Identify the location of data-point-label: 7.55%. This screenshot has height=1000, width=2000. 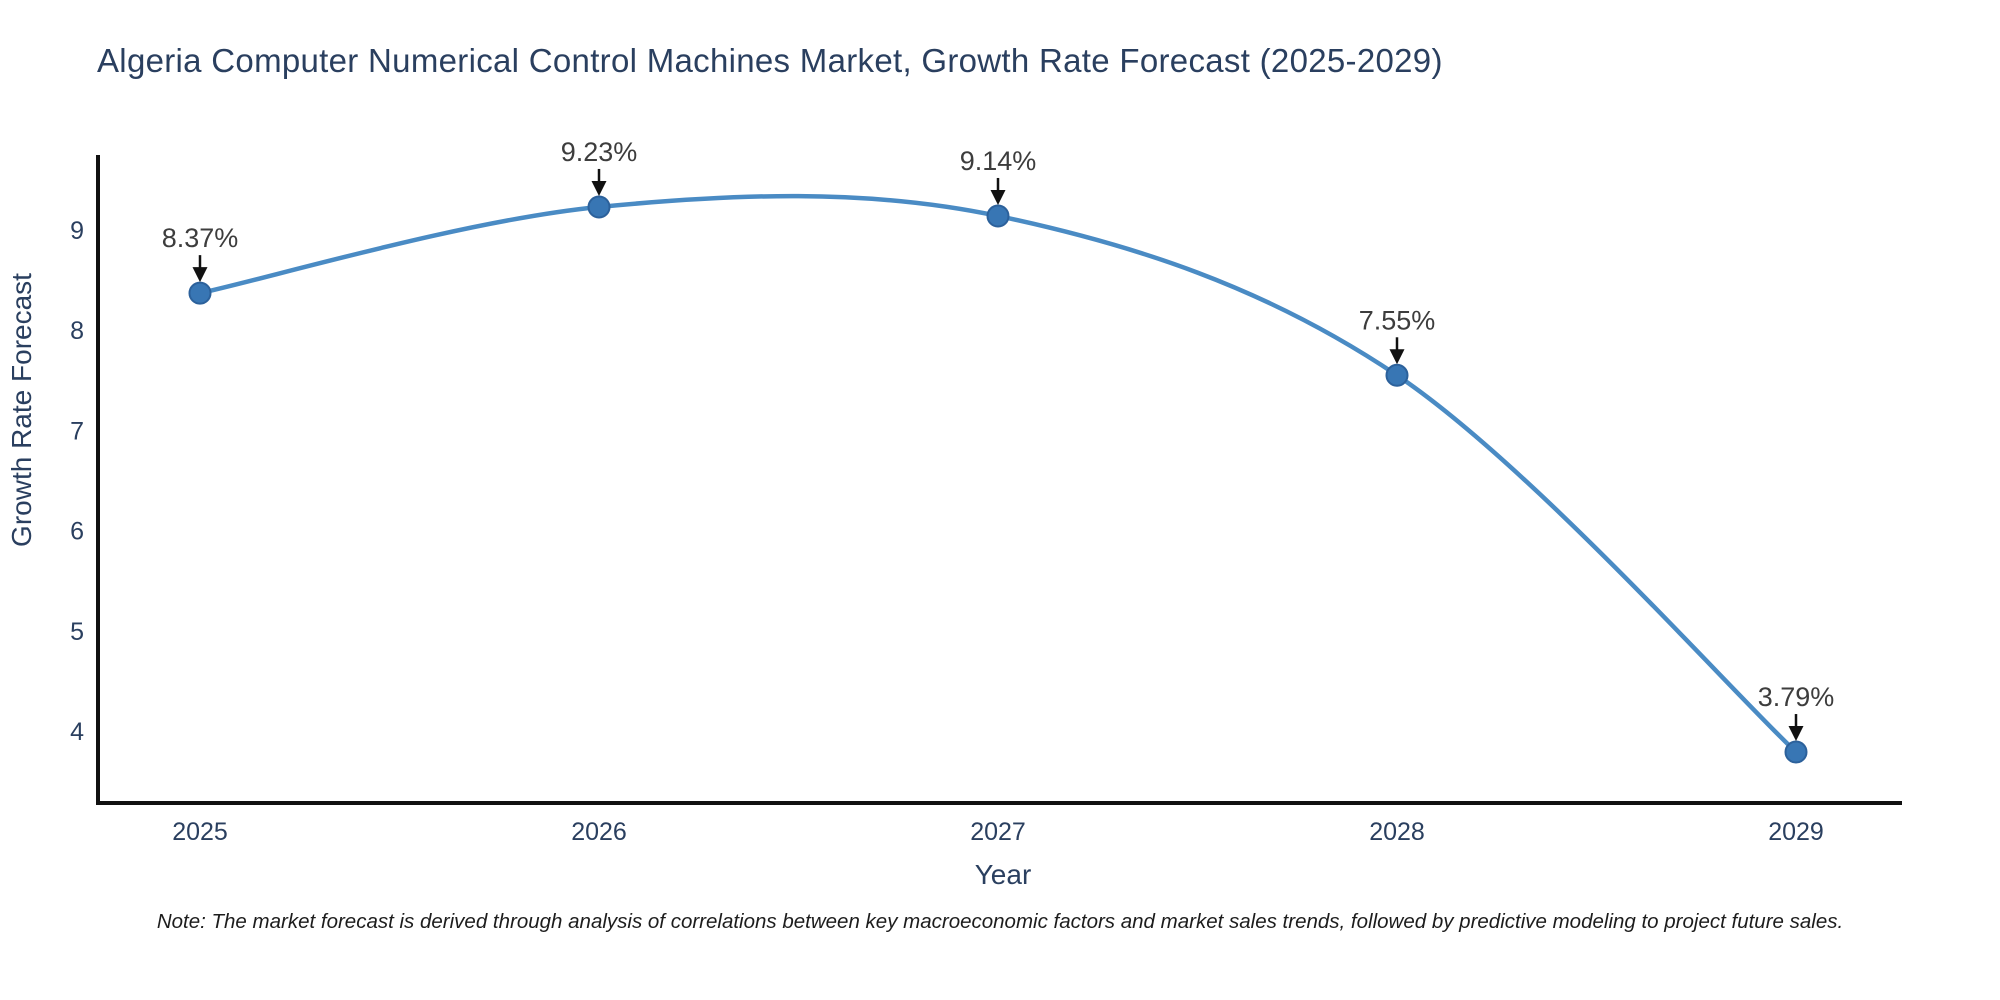
(1397, 320).